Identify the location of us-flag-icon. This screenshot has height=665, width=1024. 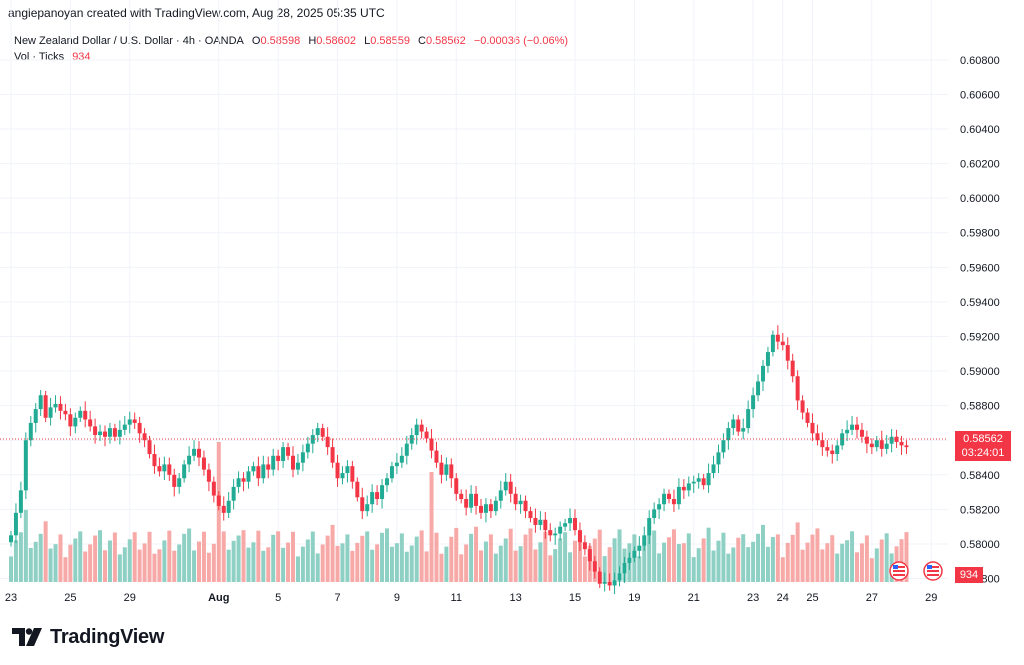
(933, 571).